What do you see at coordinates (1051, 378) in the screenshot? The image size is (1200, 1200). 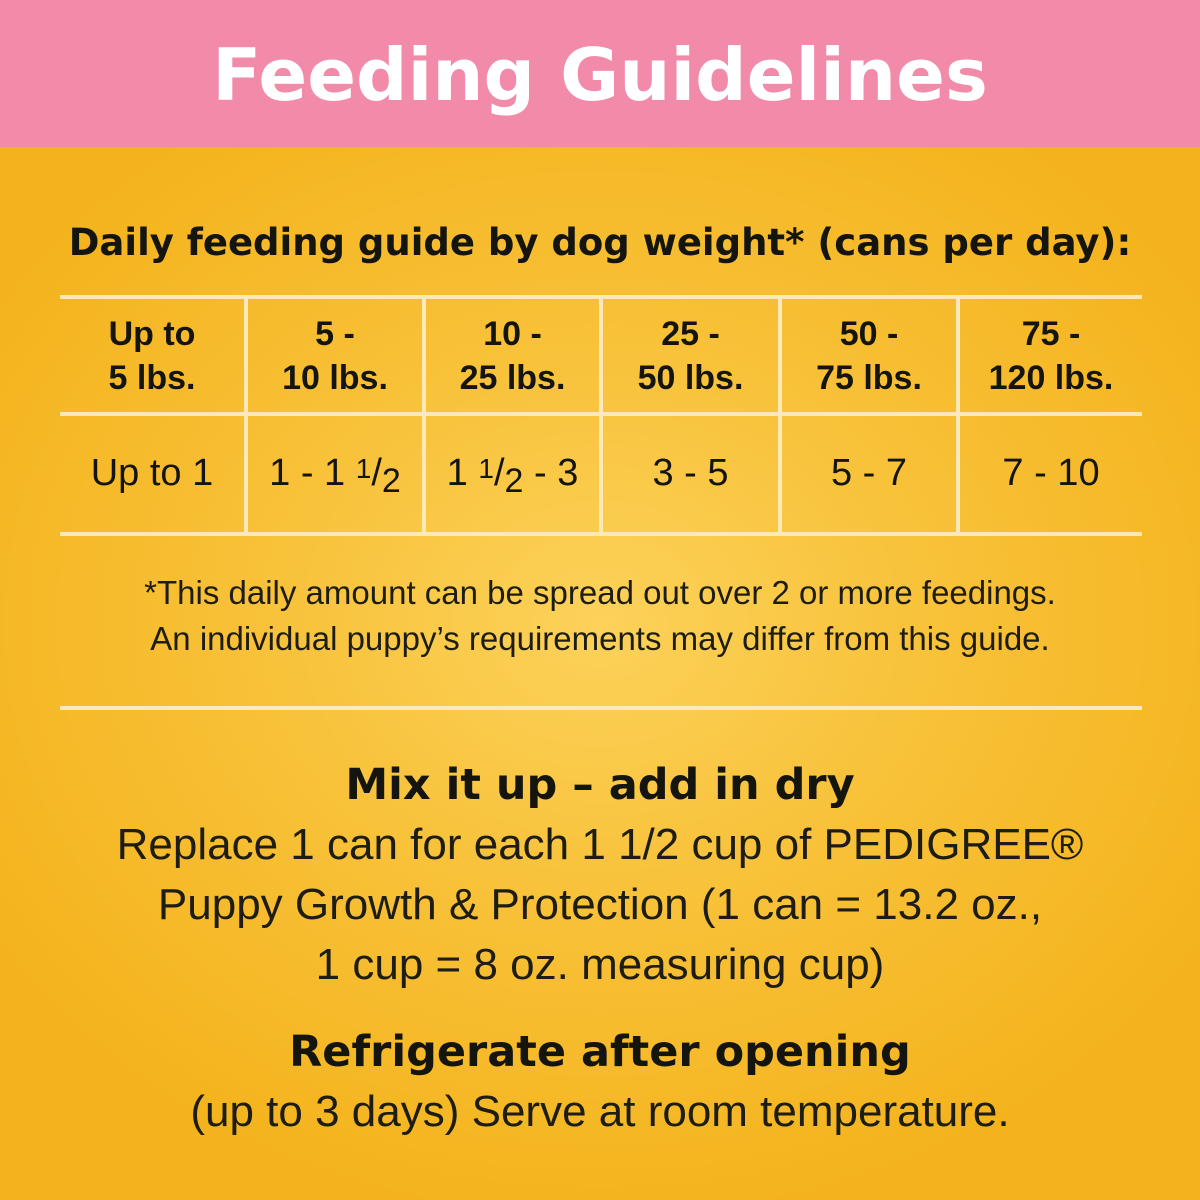 I see `weight-label: 120 lbs.` at bounding box center [1051, 378].